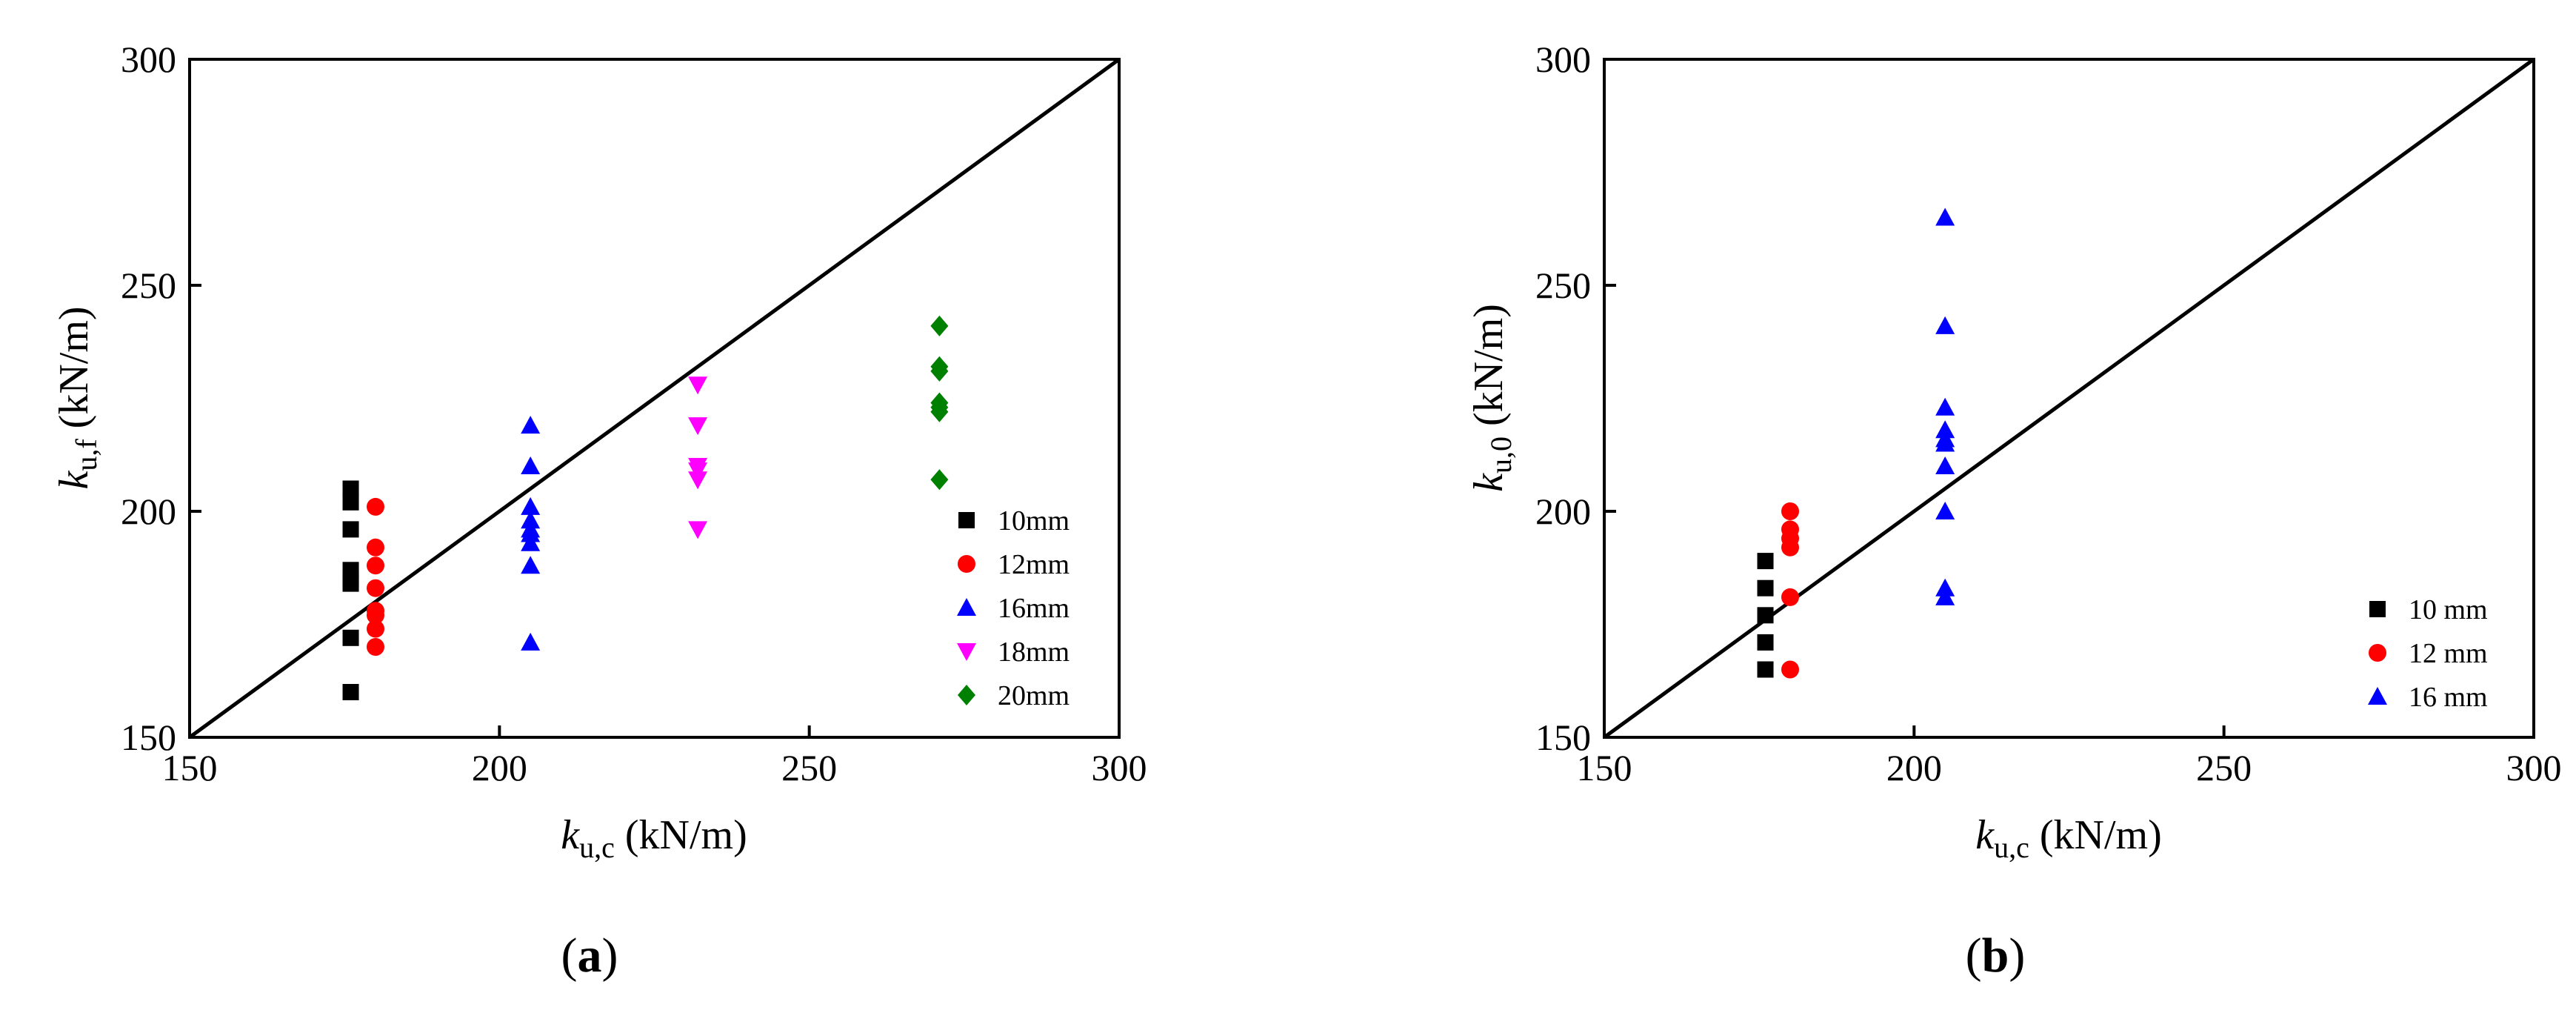  I want to click on legend-label: 16 mm, so click(2448, 697).